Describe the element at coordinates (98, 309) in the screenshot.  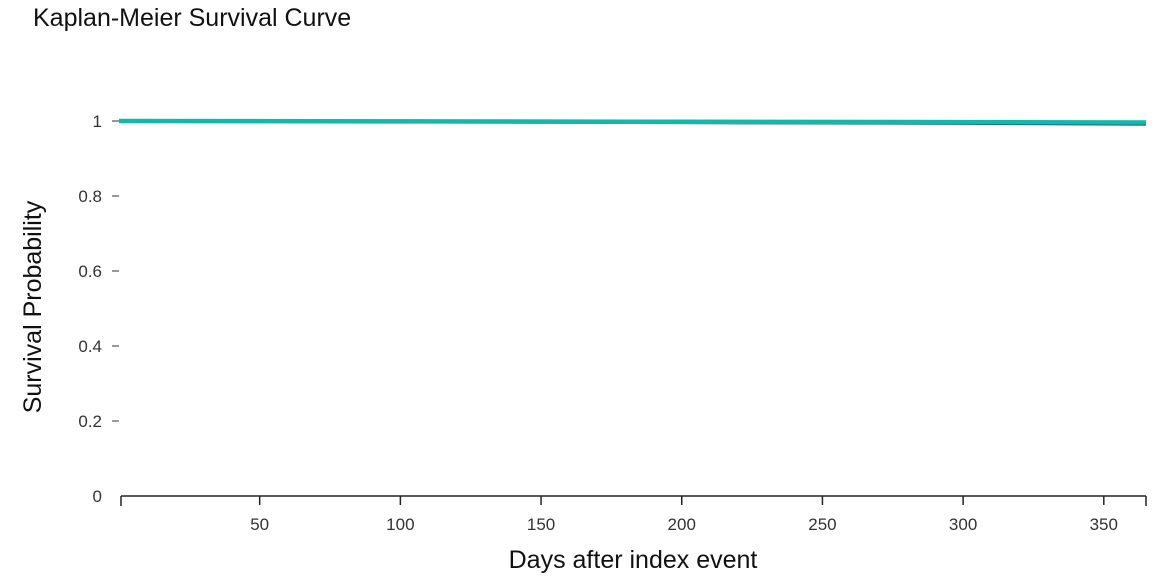
I see `y-axis: 0 0.2 0.4 0.6 0.8 1` at that location.